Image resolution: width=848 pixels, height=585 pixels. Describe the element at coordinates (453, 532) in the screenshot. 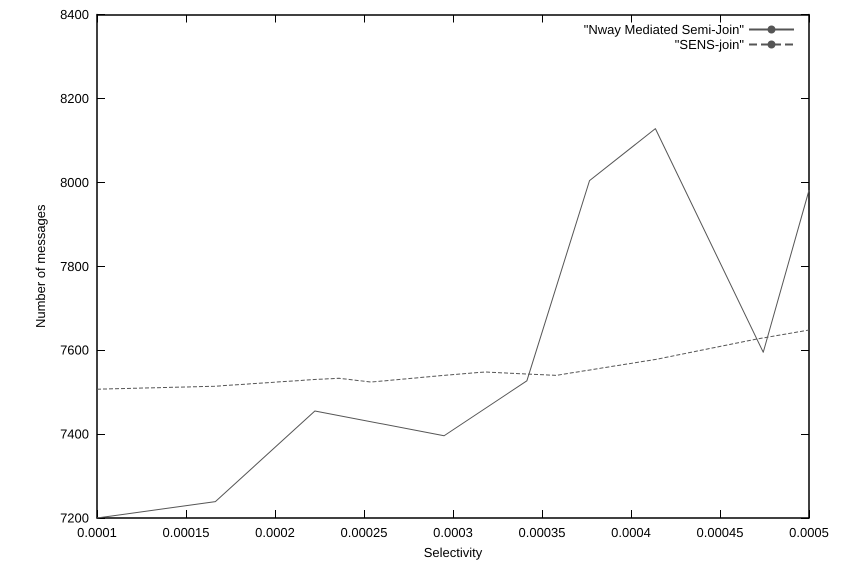

I see `x-tick-label: 0.0003` at that location.